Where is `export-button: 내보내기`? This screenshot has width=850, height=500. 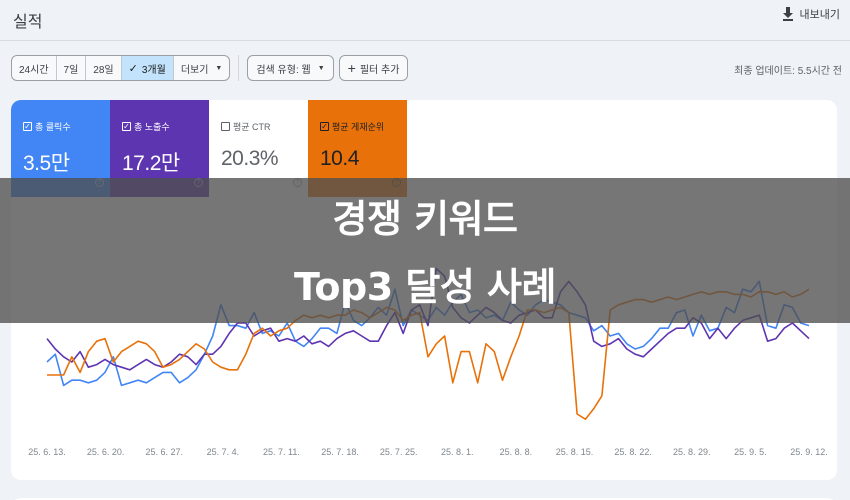 export-button: 내보내기 is located at coordinates (811, 14).